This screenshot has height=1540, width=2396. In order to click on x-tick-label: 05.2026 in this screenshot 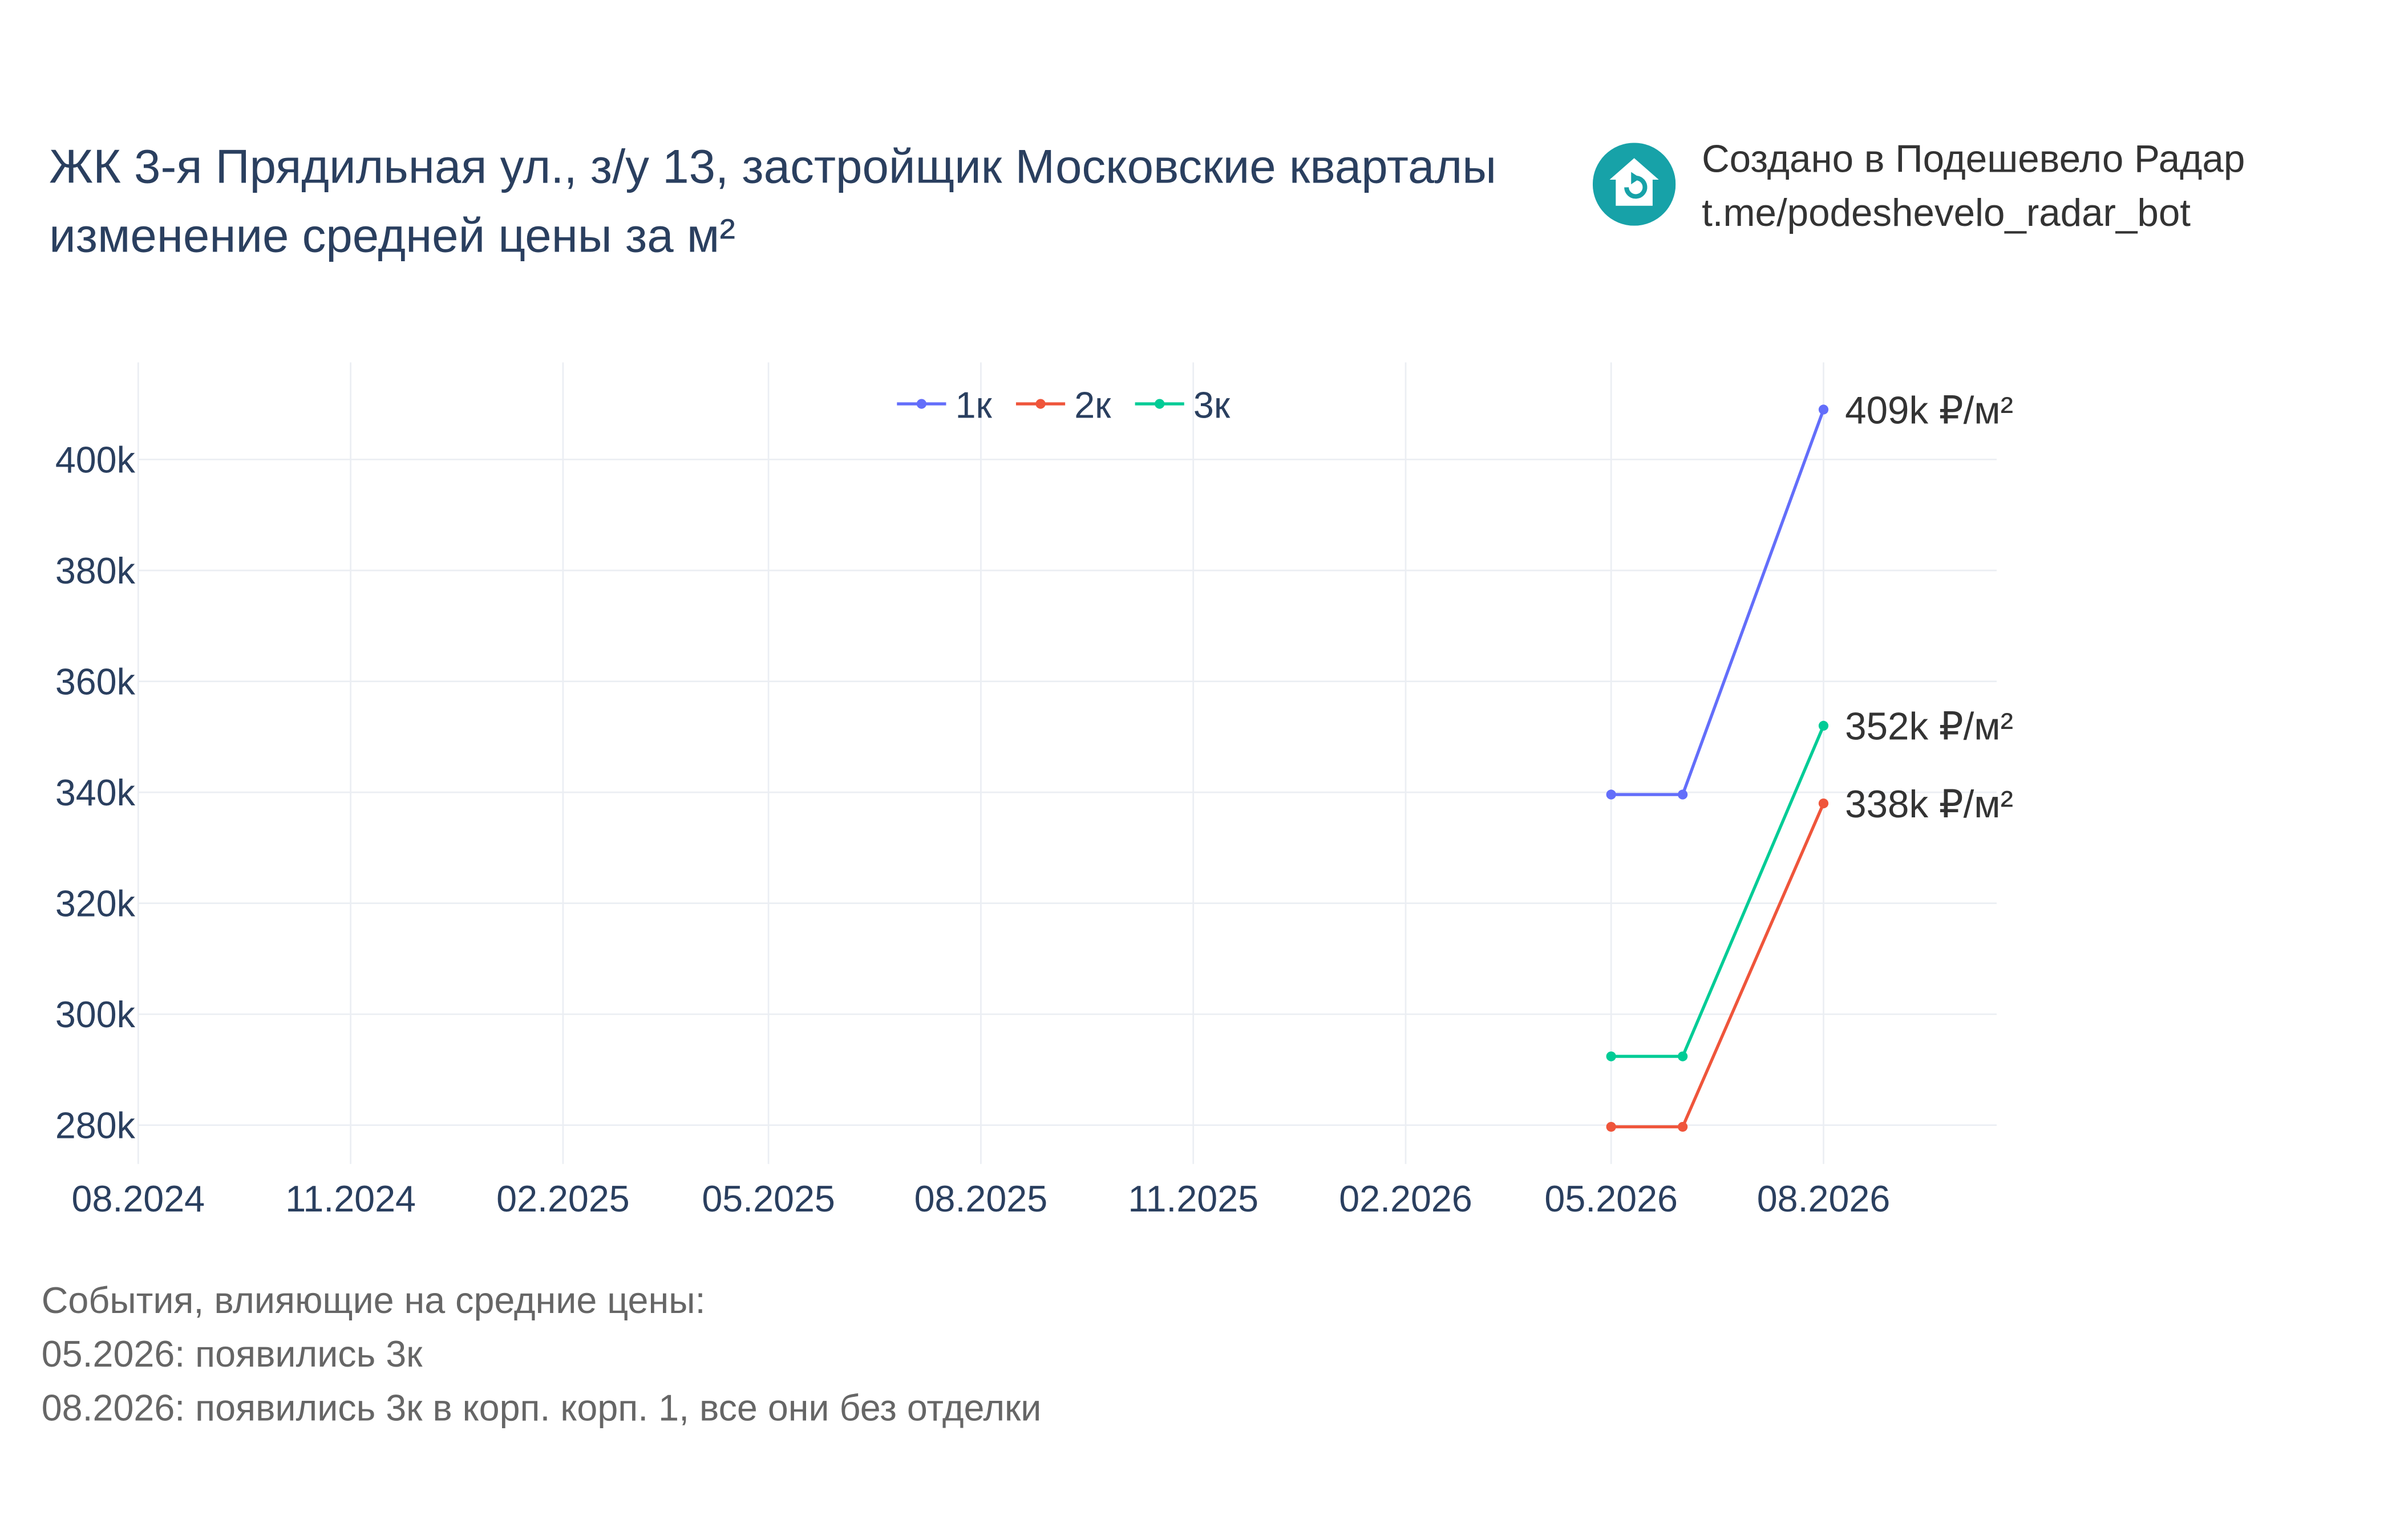, I will do `click(1611, 1198)`.